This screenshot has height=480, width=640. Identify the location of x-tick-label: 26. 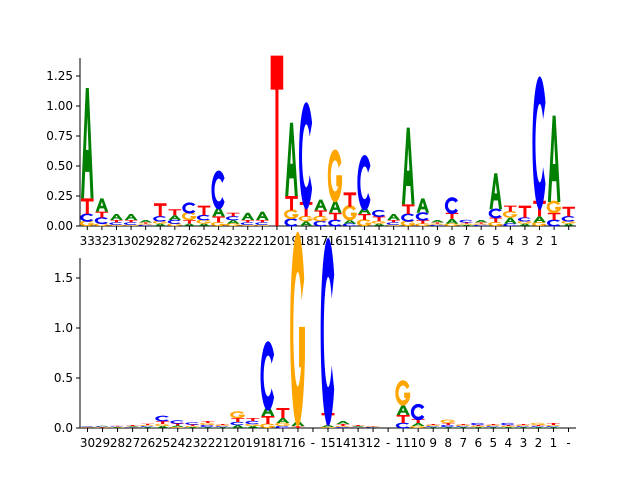
(147, 443).